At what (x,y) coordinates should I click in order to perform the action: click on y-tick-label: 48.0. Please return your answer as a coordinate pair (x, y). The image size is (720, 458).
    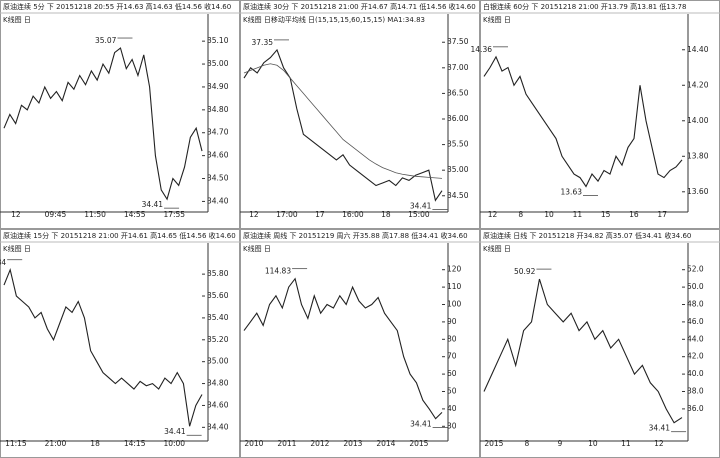
    Looking at the image, I should click on (695, 304).